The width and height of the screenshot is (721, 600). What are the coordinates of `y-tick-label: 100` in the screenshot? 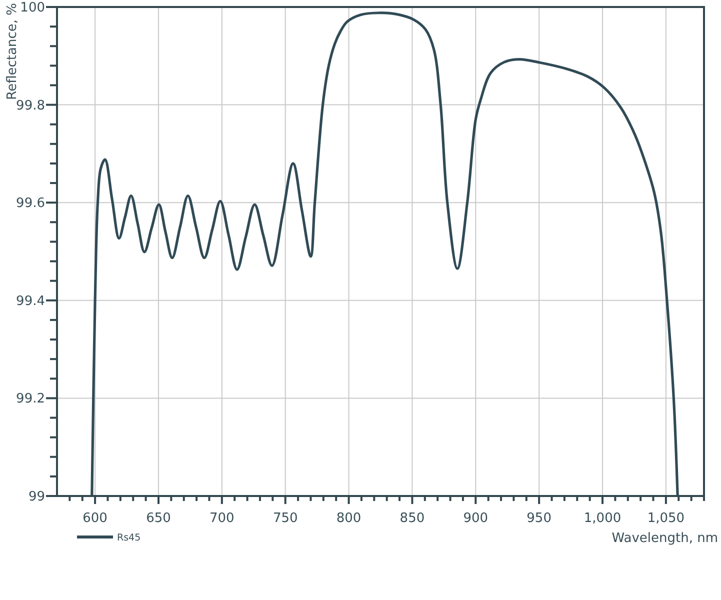 It's located at (32, 8).